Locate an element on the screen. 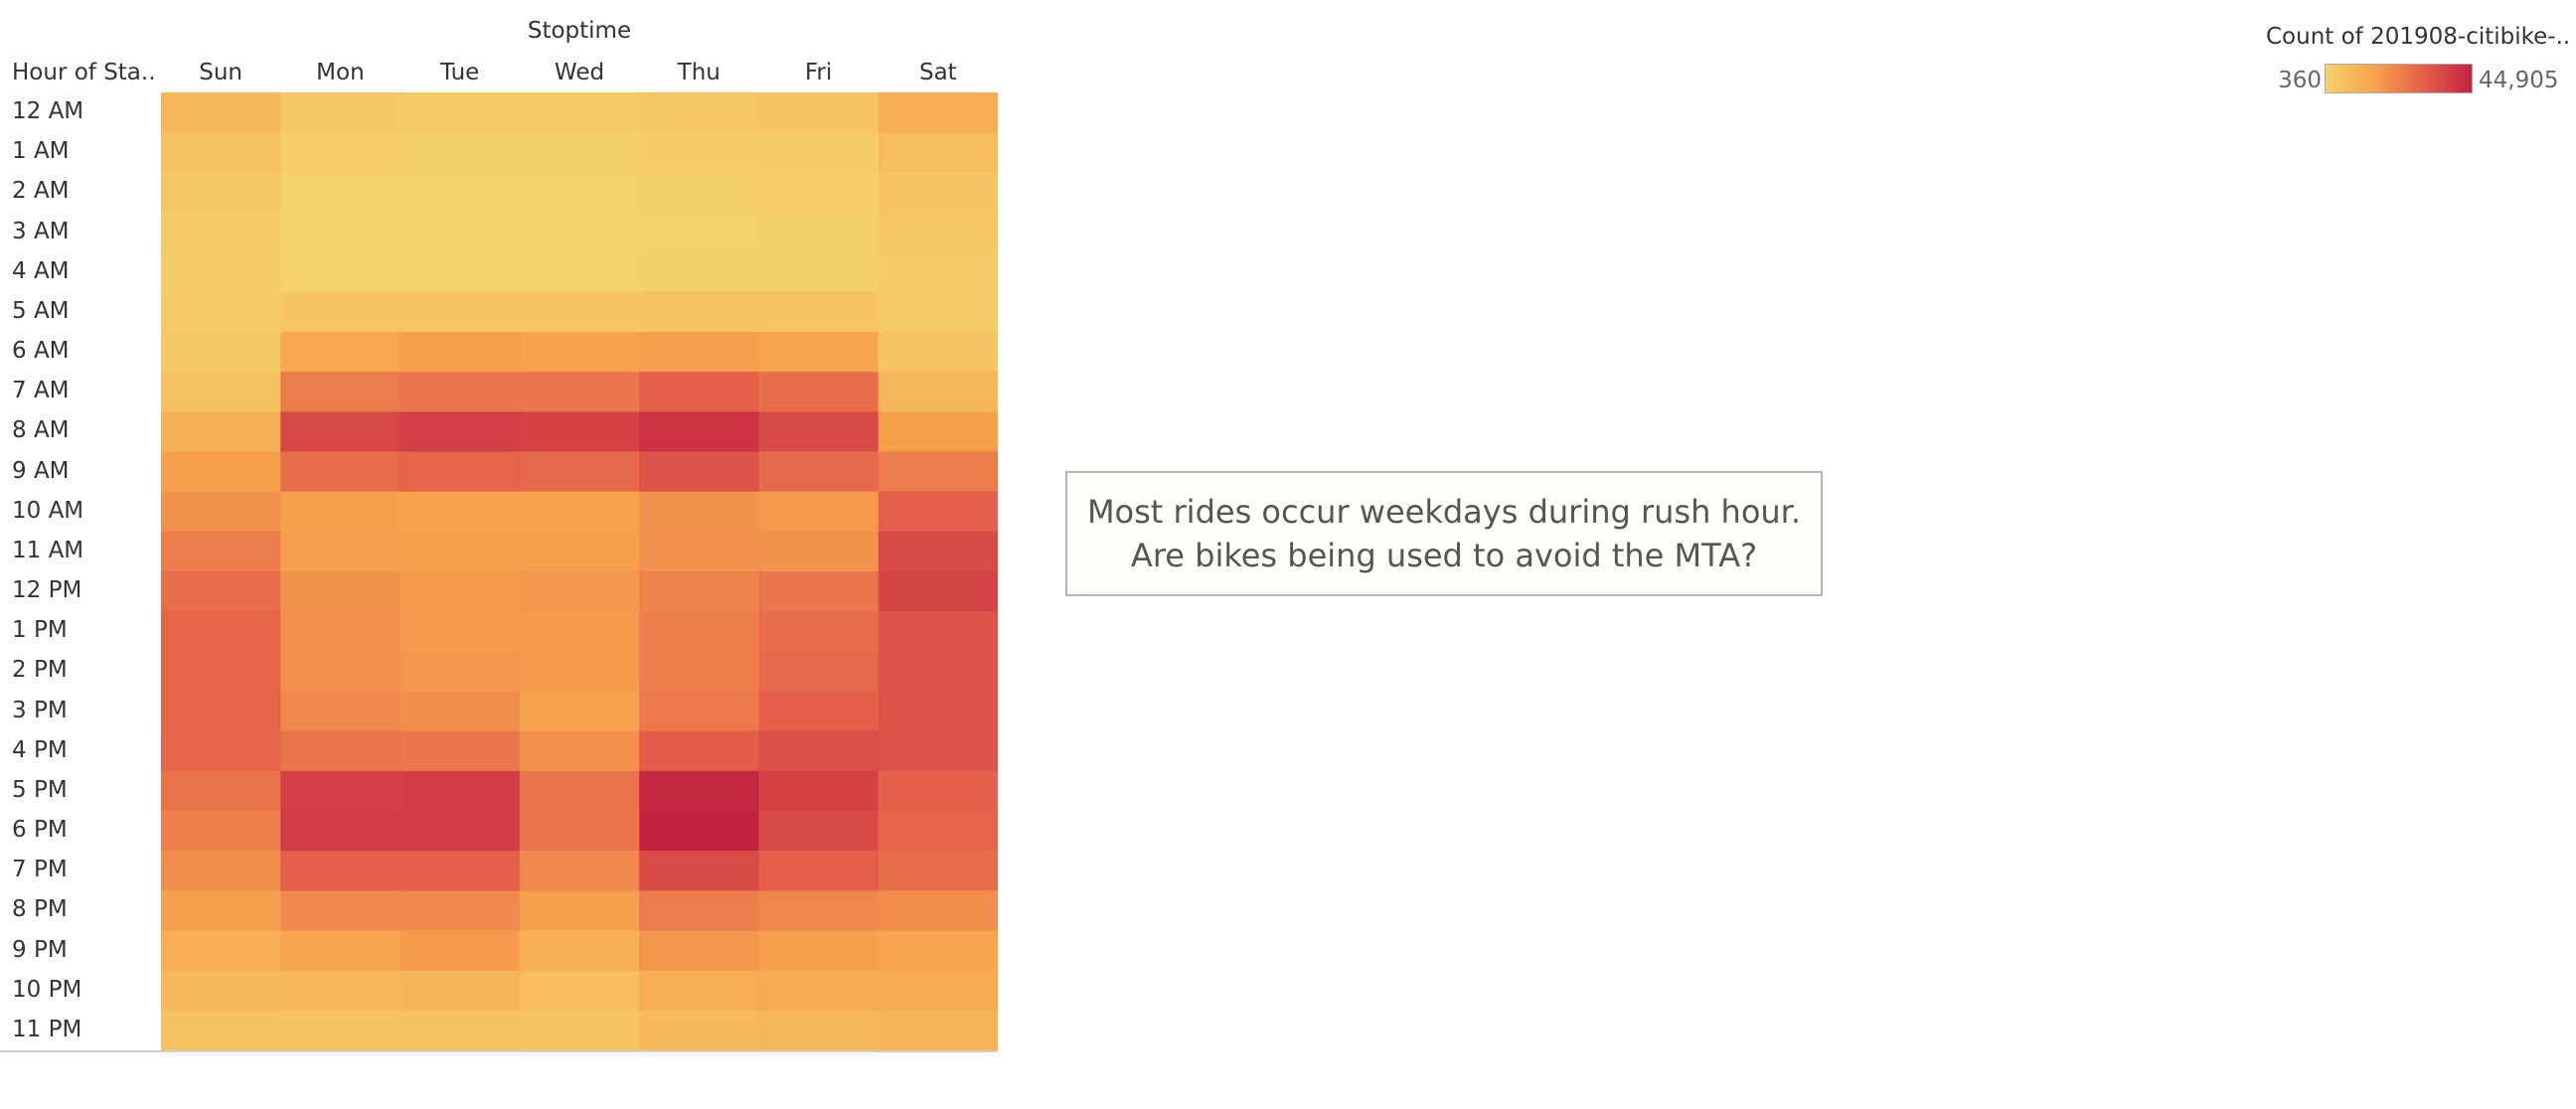 Image resolution: width=2576 pixels, height=1109 pixels. heatmap-cell-thu-11-pm is located at coordinates (699, 1030).